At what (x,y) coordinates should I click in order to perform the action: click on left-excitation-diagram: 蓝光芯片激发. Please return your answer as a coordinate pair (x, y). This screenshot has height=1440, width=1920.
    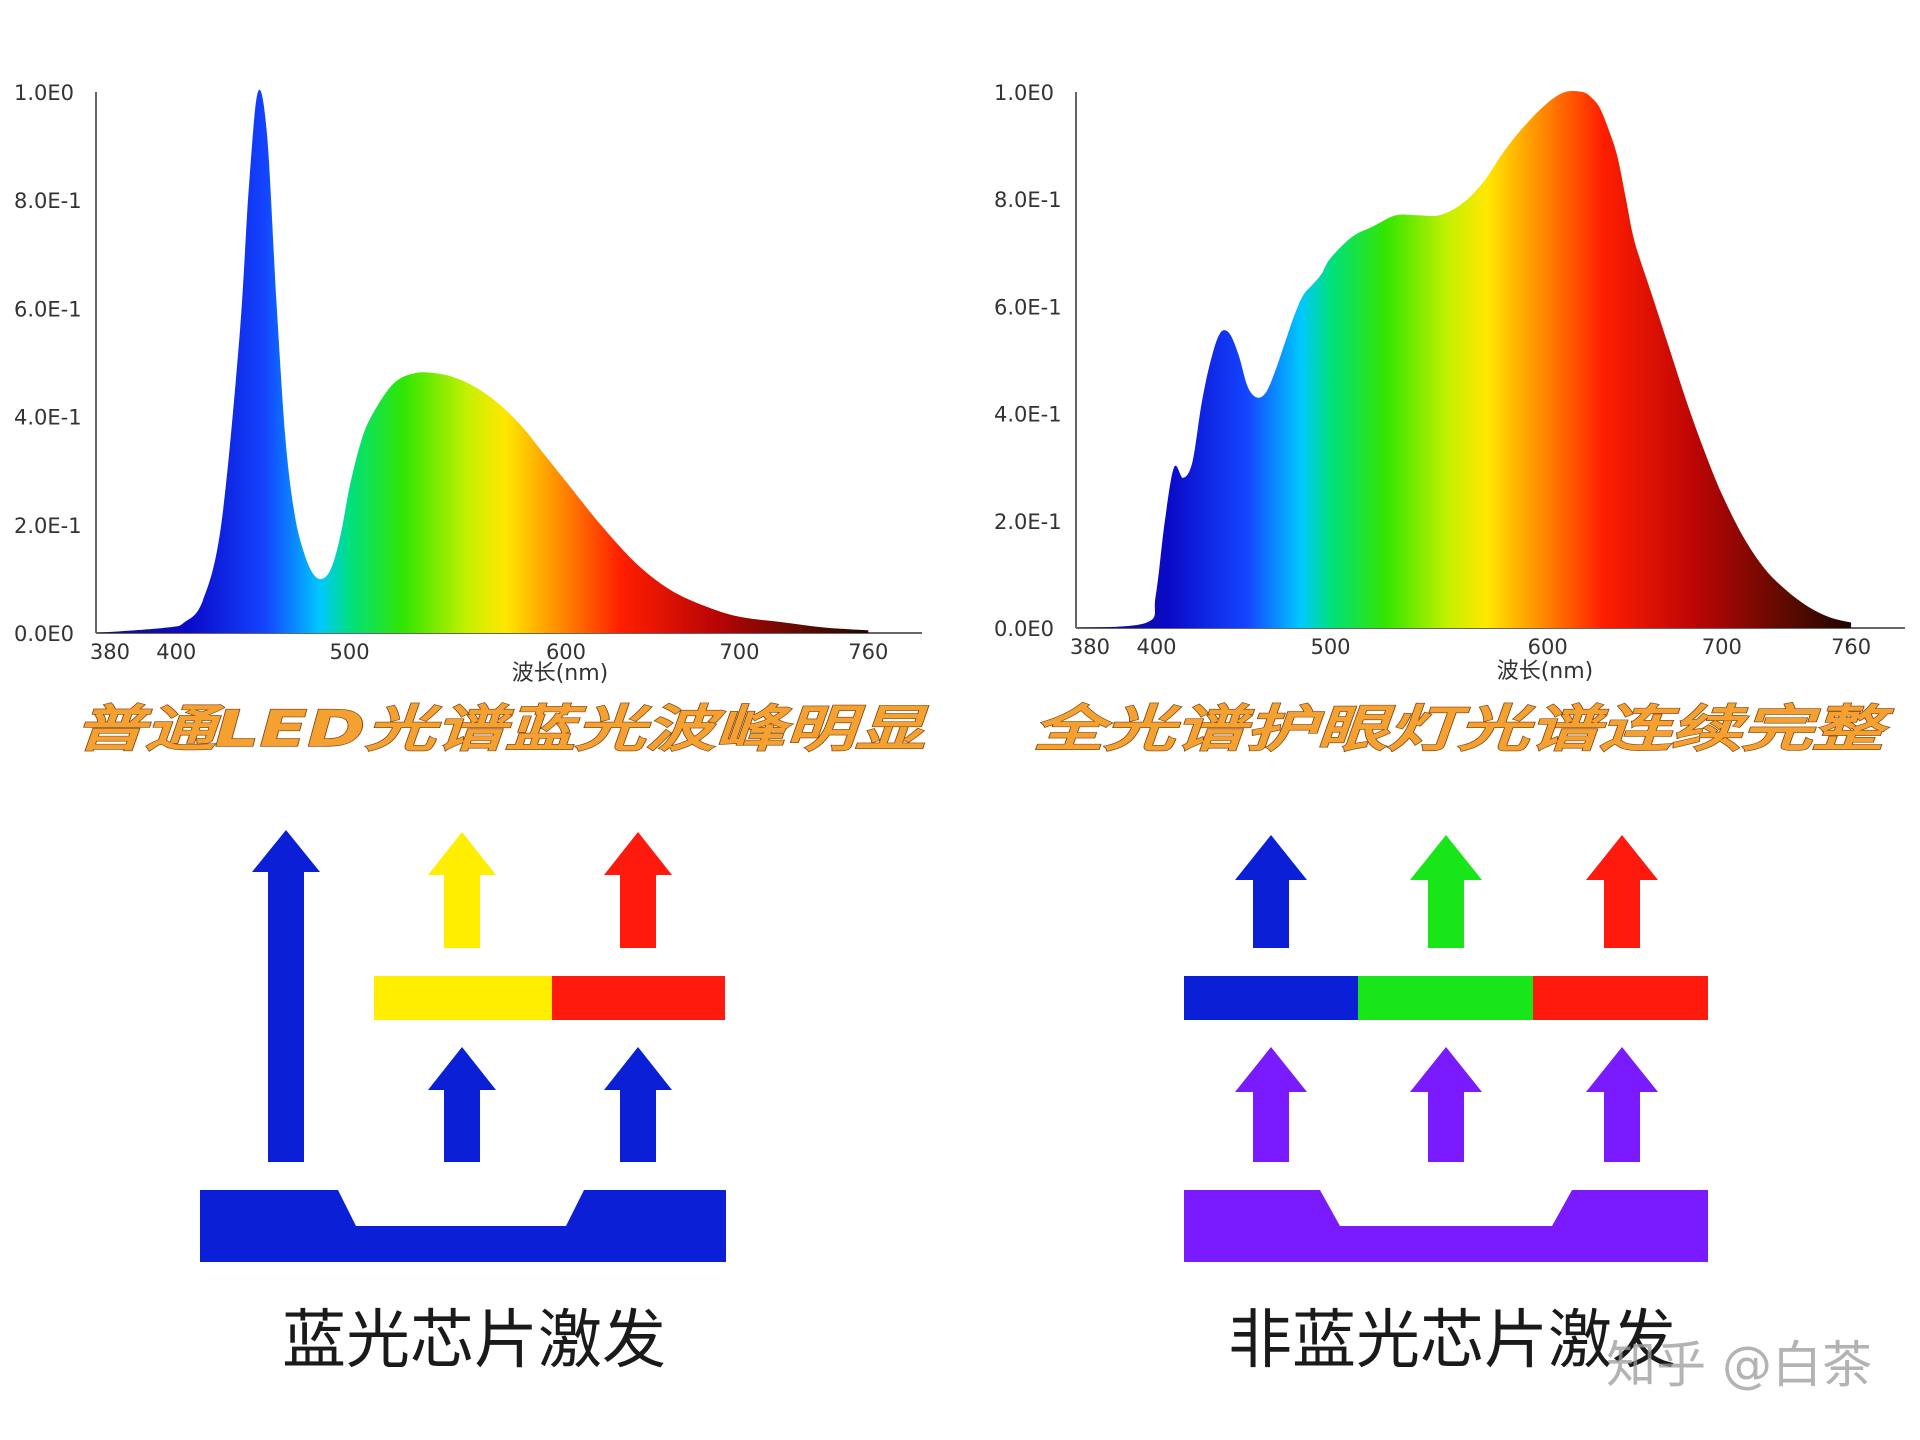
    Looking at the image, I should click on (463, 1104).